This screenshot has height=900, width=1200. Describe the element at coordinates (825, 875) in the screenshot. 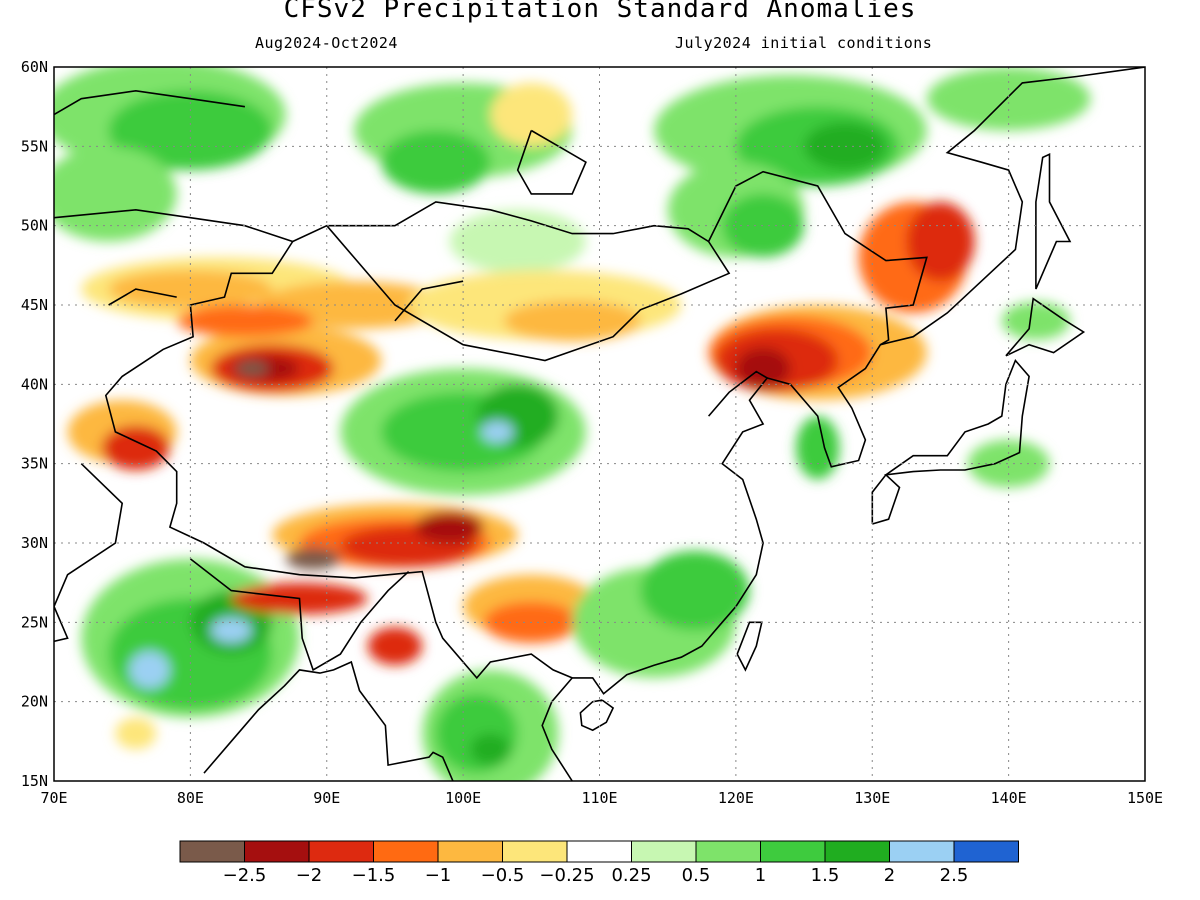

I see `colorbar-label: 1.5` at that location.